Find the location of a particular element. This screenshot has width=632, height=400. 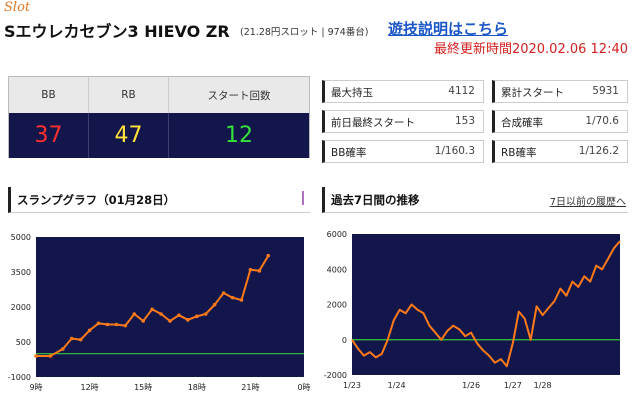

last-updated-time: 最終更新時間2020.02.06 12:40 is located at coordinates (530, 49).